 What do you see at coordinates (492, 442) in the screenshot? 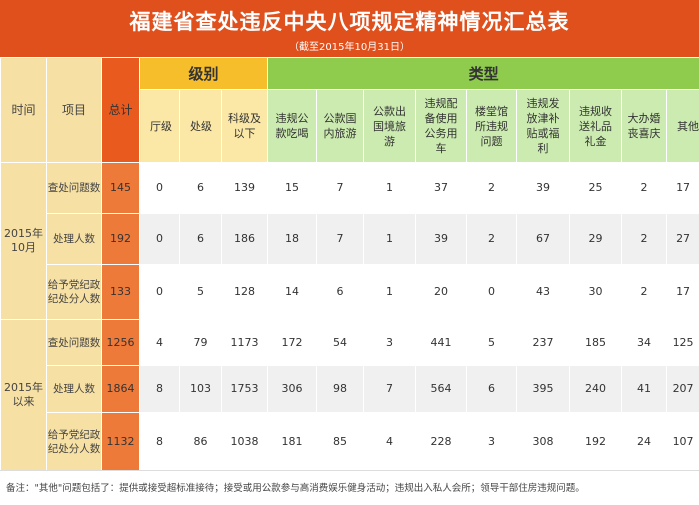
I see `type-cell: 3` at bounding box center [492, 442].